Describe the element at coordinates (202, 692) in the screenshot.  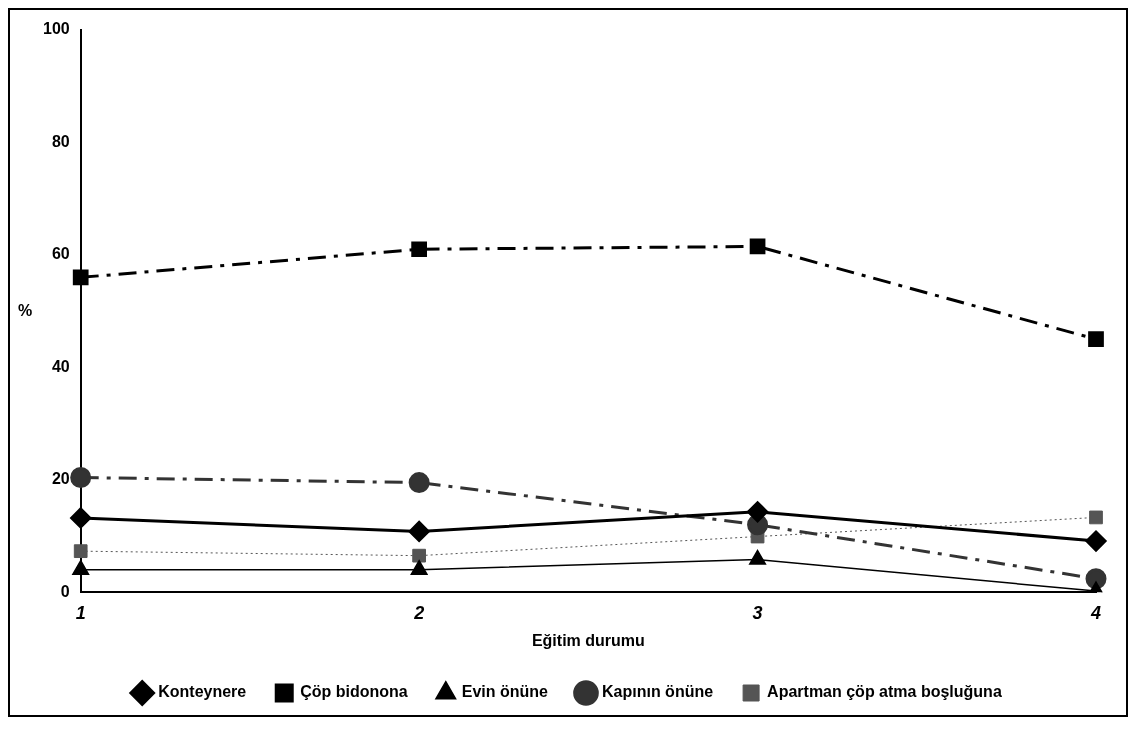
I see `legend-label: Konteynere` at that location.